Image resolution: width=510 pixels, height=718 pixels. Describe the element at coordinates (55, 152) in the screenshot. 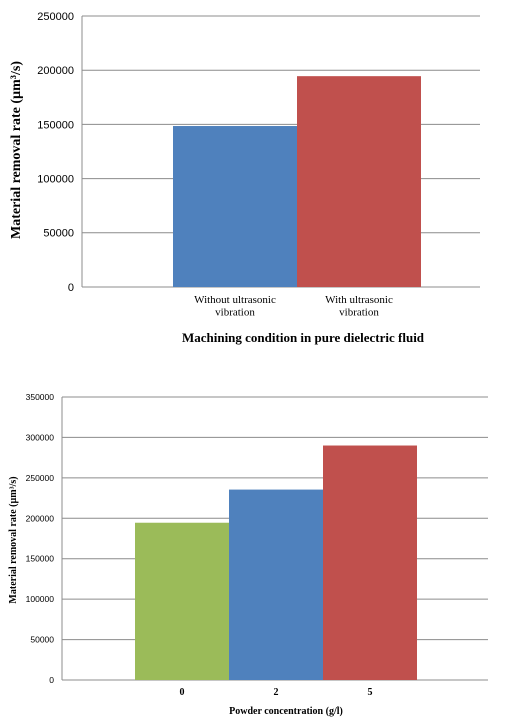

I see `y-tick-labels: 0 50000 100000 150000 200000 250000` at that location.